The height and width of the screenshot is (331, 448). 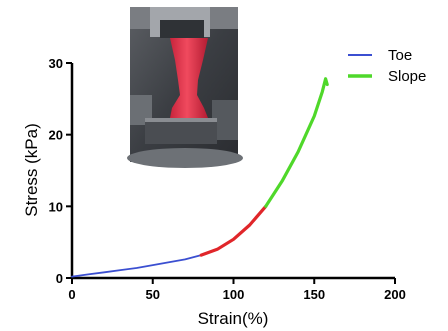 I want to click on x-axis-ticks: 0 50 100 150 200, so click(x=237, y=290).